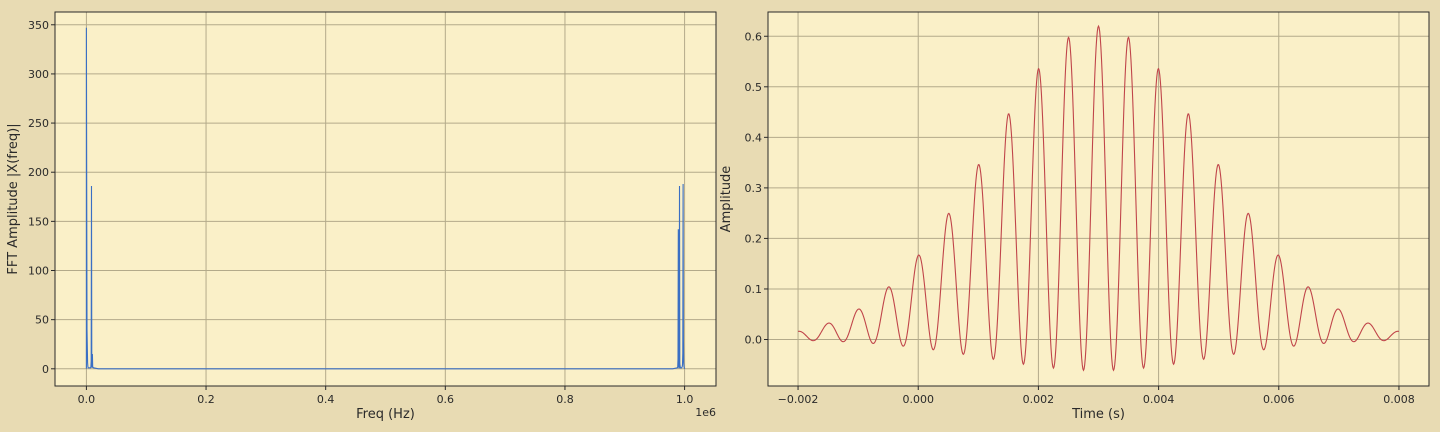 The image size is (1440, 432). I want to click on time-ytick-label: 0.0, so click(754, 340).